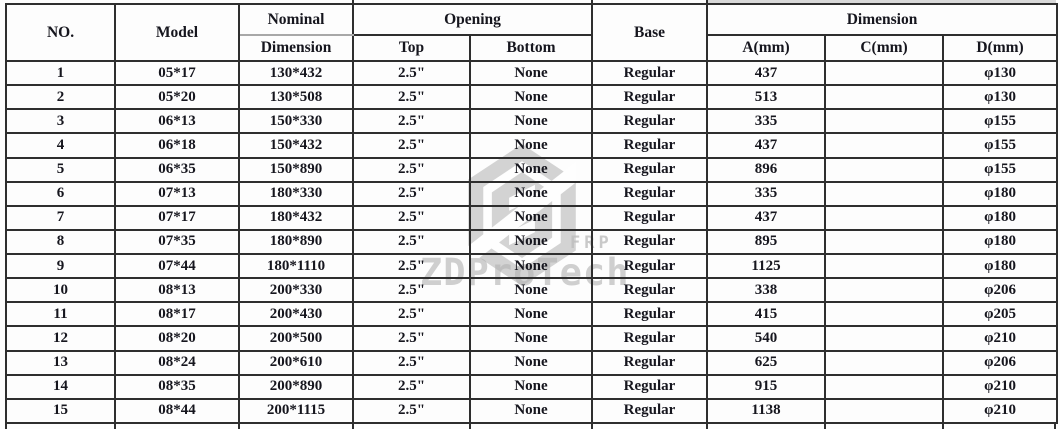 The width and height of the screenshot is (1060, 429). Describe the element at coordinates (766, 362) in the screenshot. I see `cell-a: 625` at that location.